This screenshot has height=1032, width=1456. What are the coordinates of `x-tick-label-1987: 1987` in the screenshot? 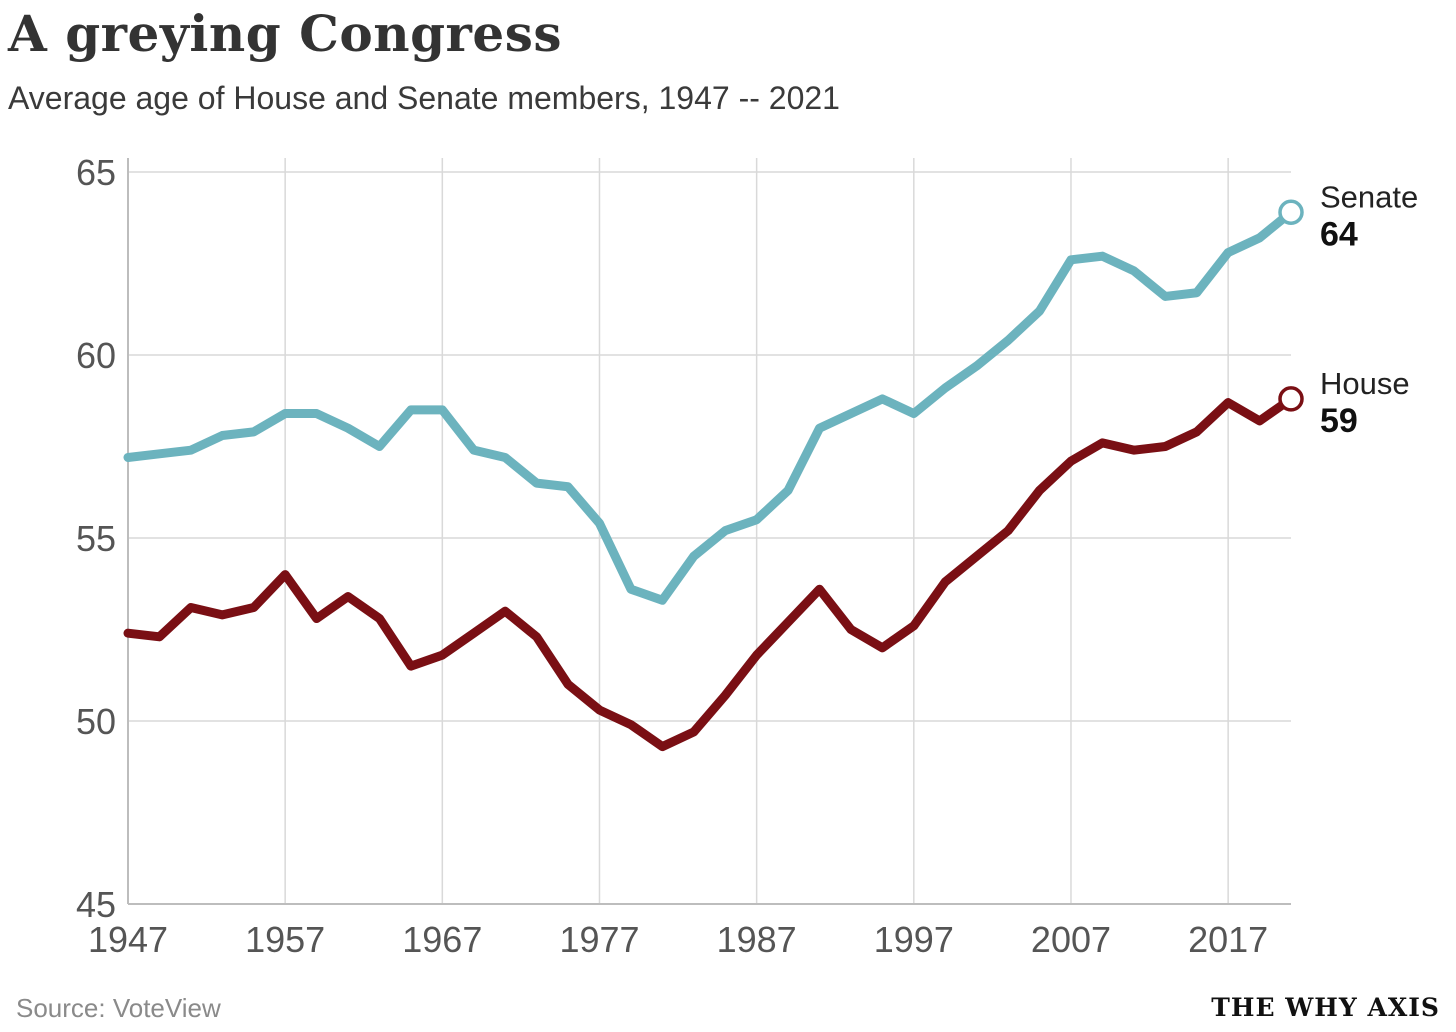 It's located at (757, 939).